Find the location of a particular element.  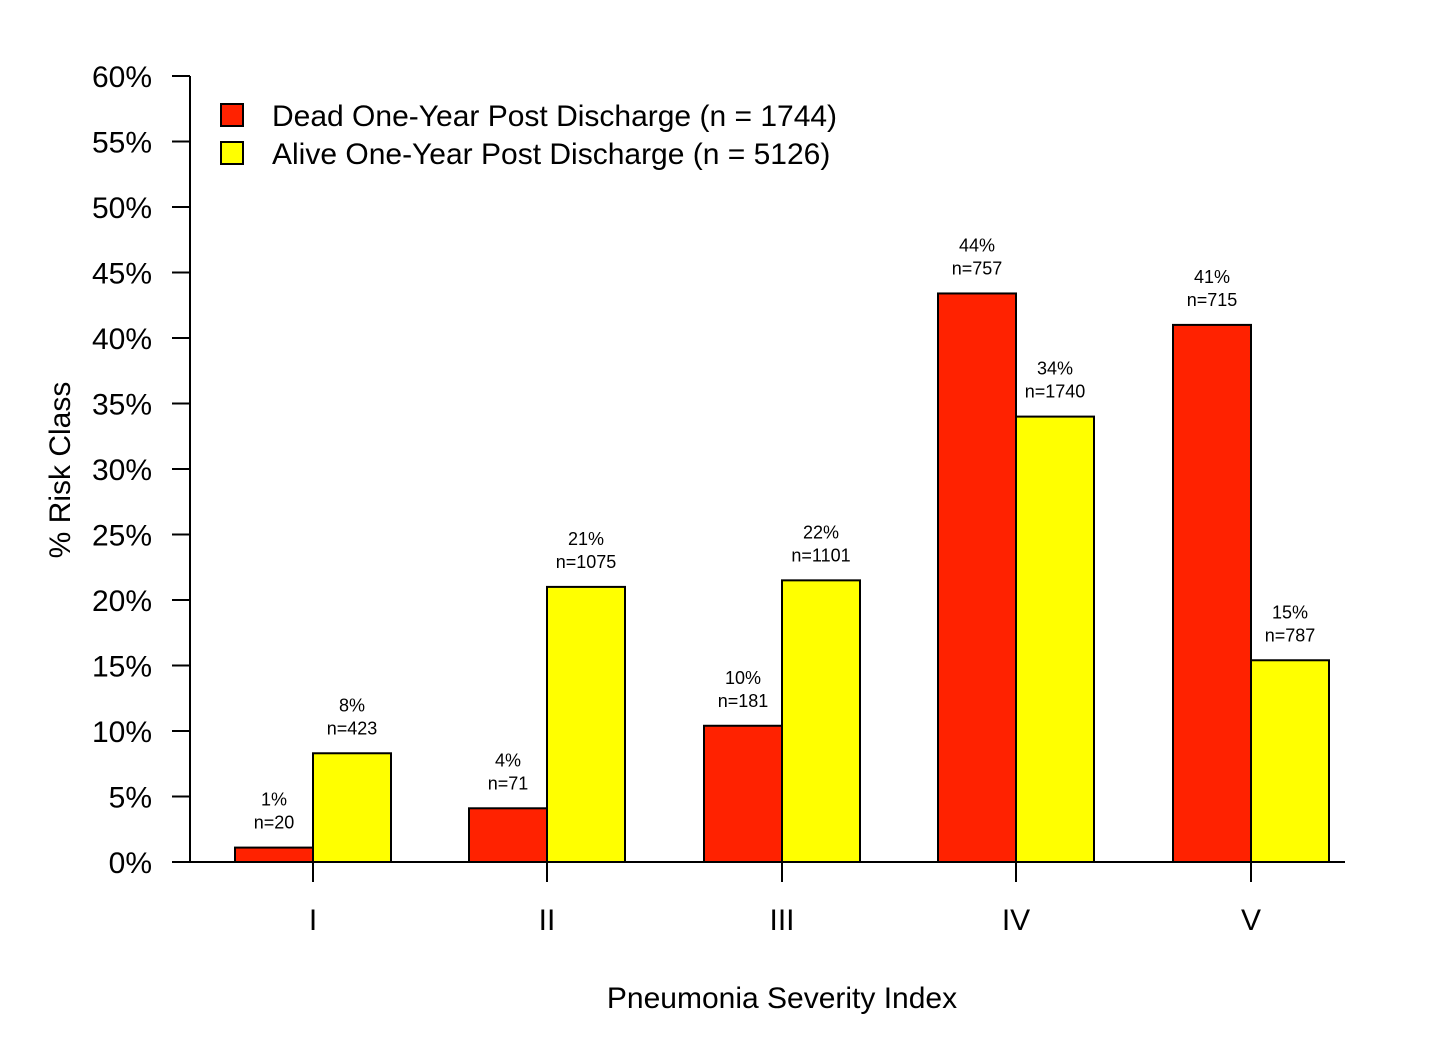

y-axis-title: % Risk Class is located at coordinates (60, 470).